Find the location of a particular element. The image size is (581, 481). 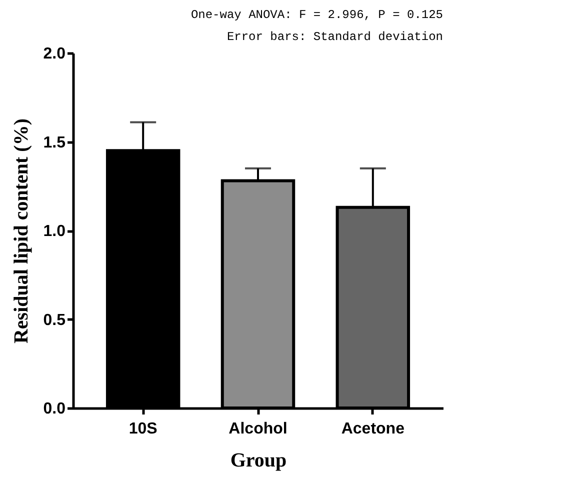

x-tick-label: Alcohol is located at coordinates (258, 429).